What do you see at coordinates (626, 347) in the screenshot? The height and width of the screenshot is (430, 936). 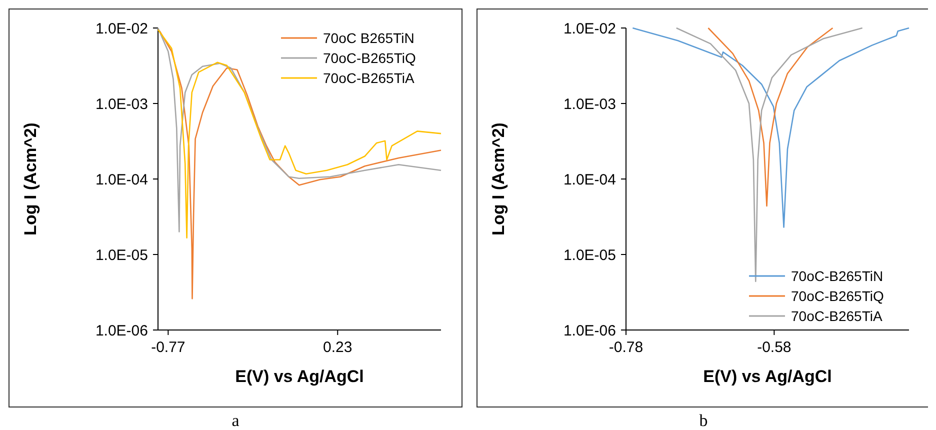 I see `x-tick-label: -0.78` at bounding box center [626, 347].